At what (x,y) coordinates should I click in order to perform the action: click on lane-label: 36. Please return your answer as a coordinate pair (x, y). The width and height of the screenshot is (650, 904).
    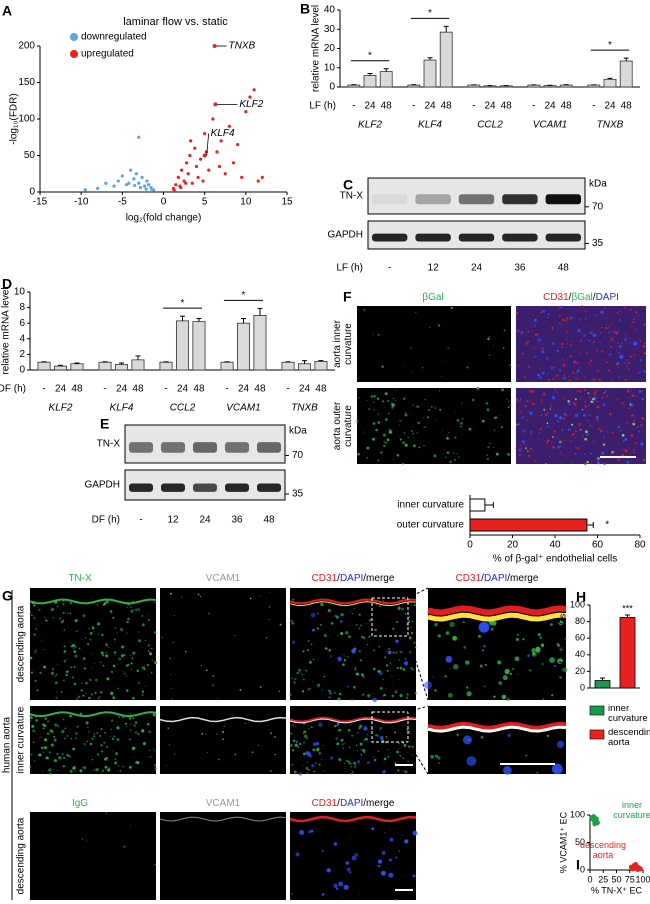
    Looking at the image, I should click on (237, 520).